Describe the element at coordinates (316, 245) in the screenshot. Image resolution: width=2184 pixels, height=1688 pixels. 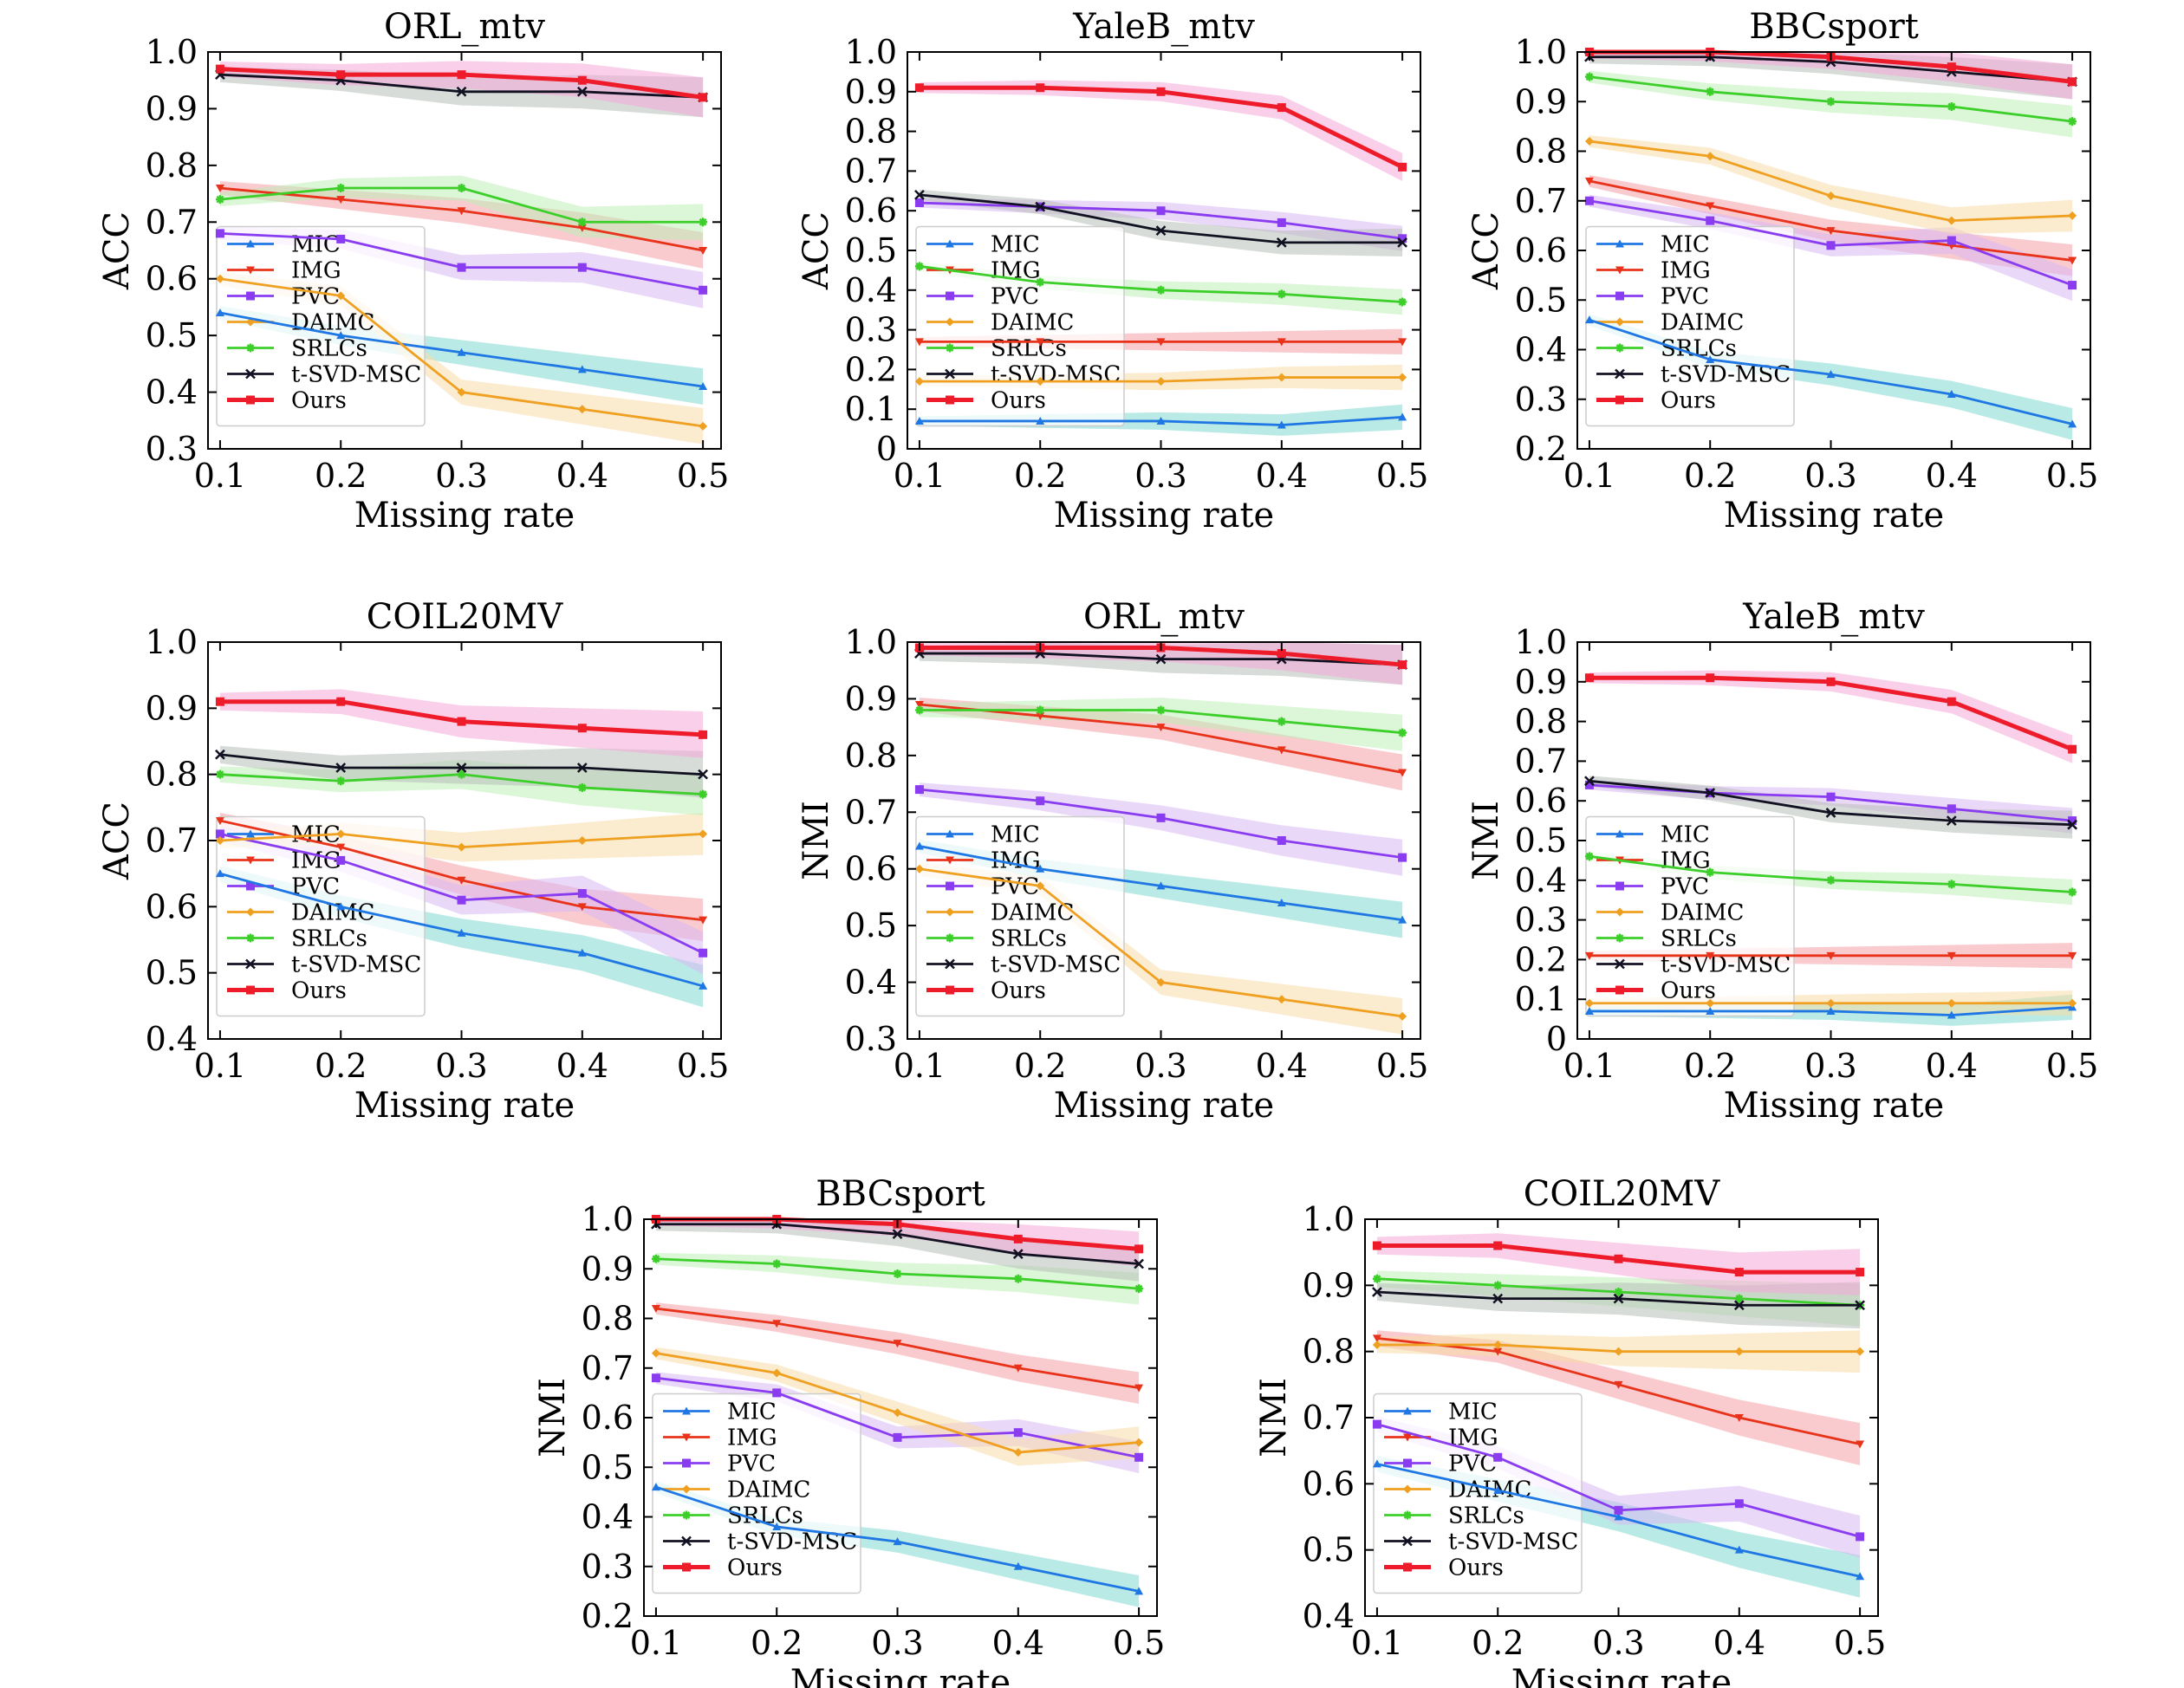
I see `legend-label-mic: MIC` at that location.